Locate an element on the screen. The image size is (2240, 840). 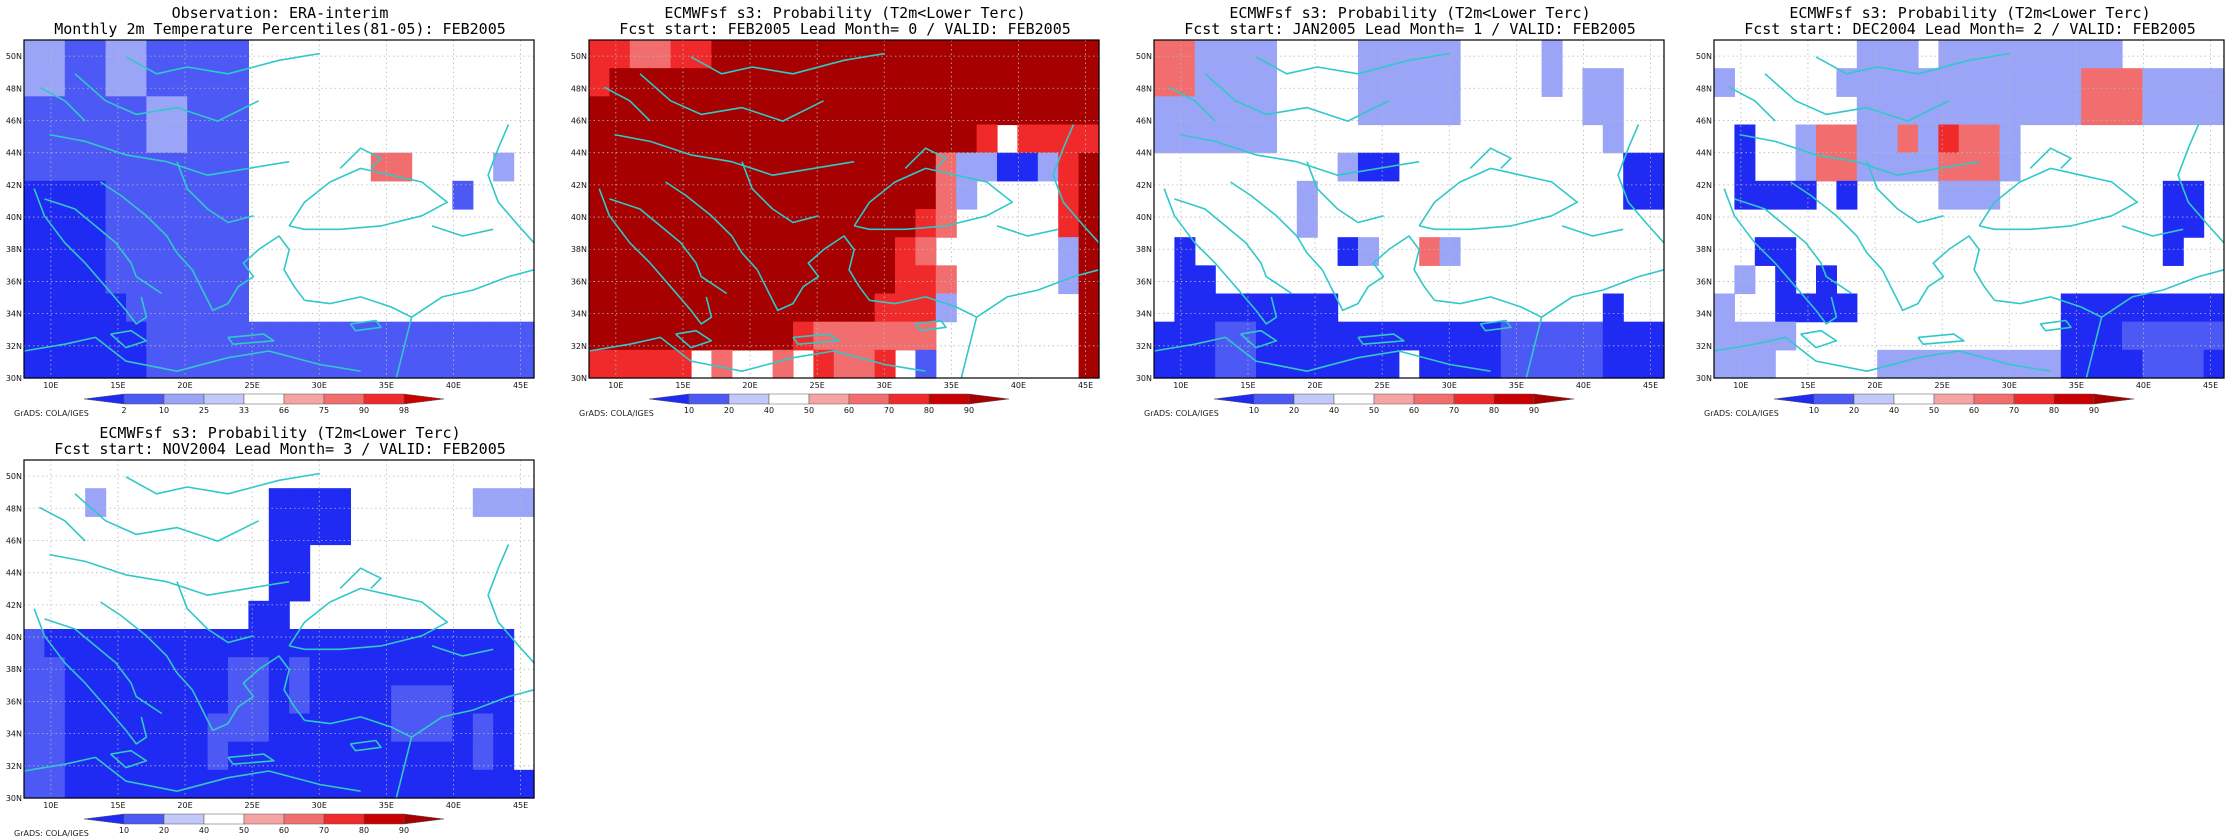
lon-tick-label: 25E is located at coordinates (252, 805).